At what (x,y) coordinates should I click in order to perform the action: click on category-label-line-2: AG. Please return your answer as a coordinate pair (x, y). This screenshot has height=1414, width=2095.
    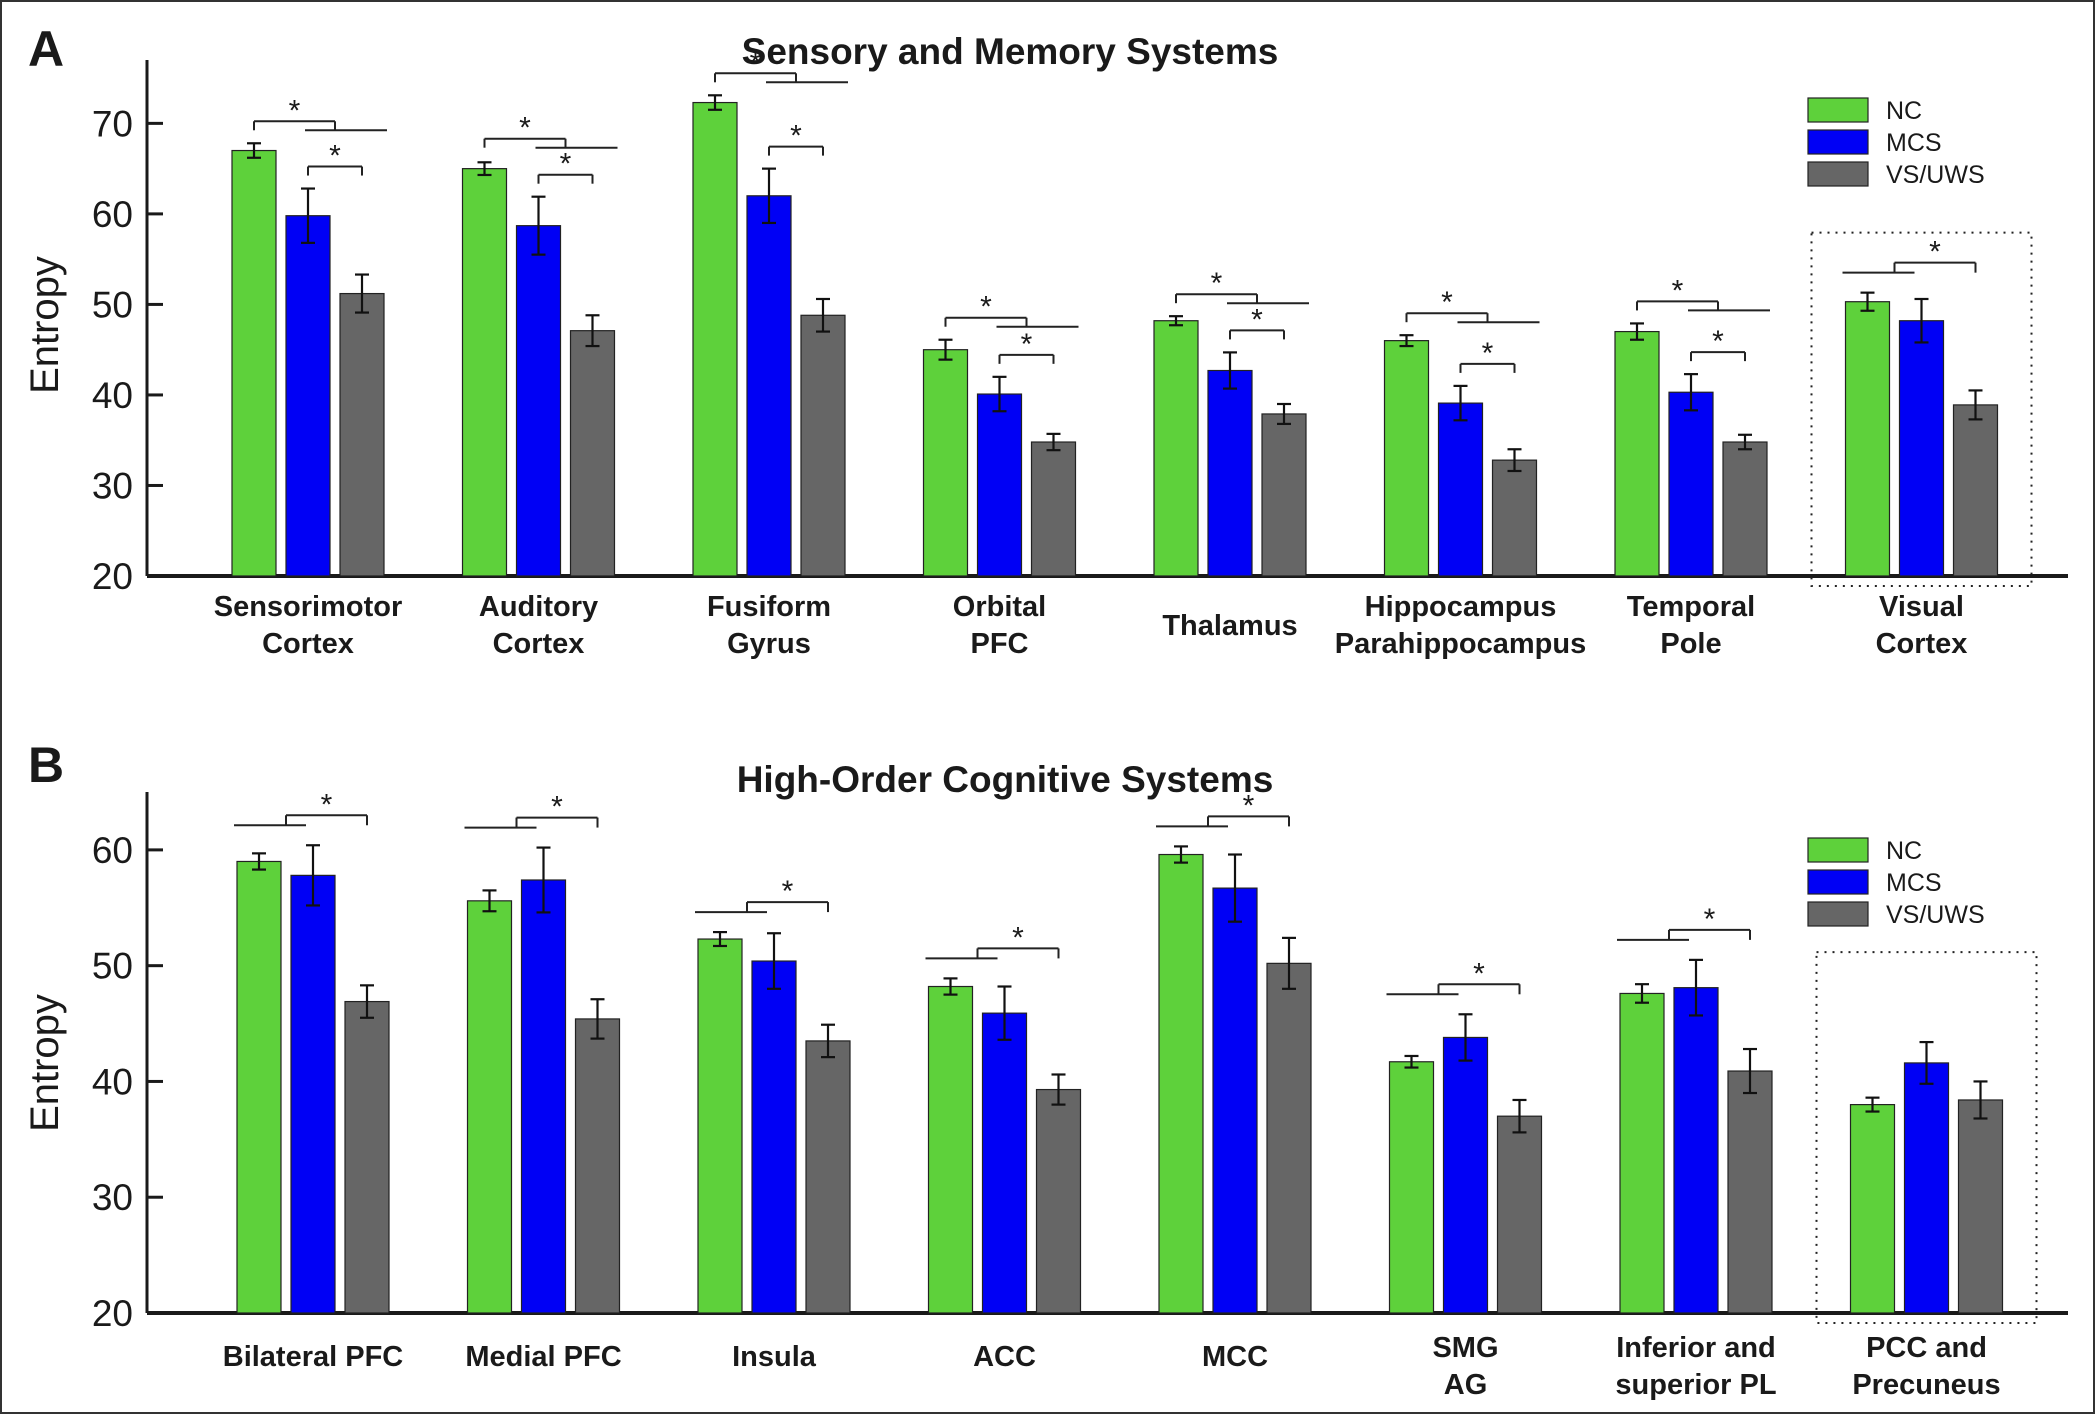
    Looking at the image, I should click on (1466, 1385).